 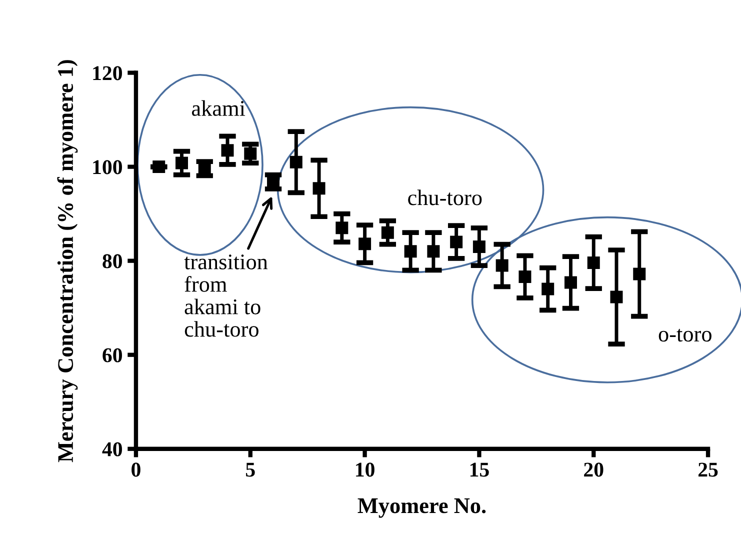 I want to click on y-tick-label: 60, so click(x=112, y=355).